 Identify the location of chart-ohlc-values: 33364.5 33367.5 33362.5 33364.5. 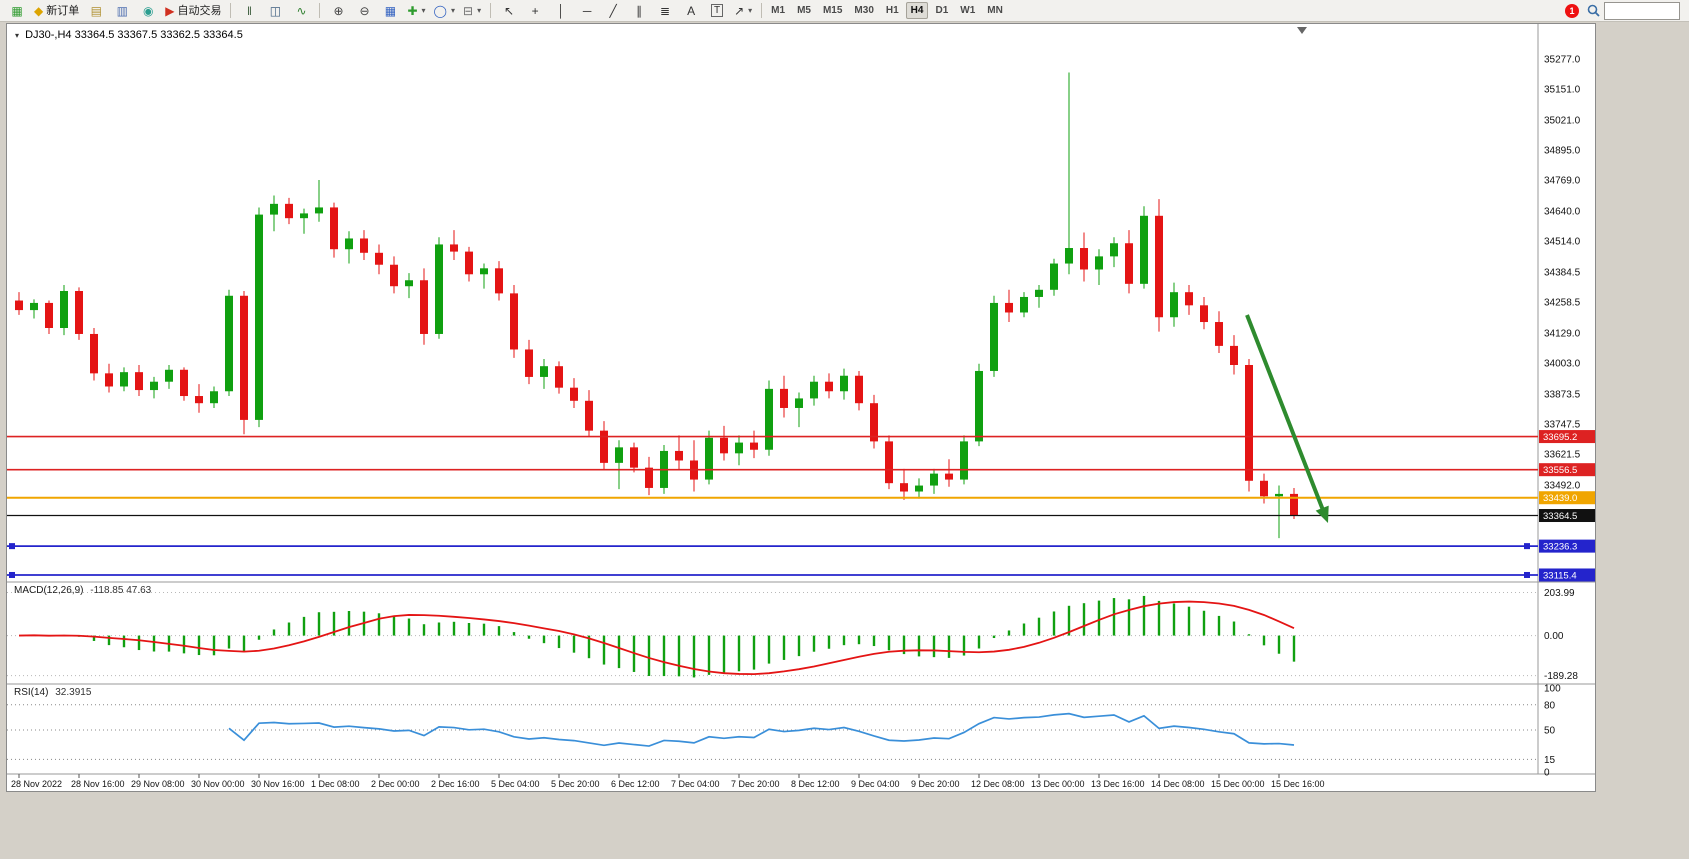
(158, 35).